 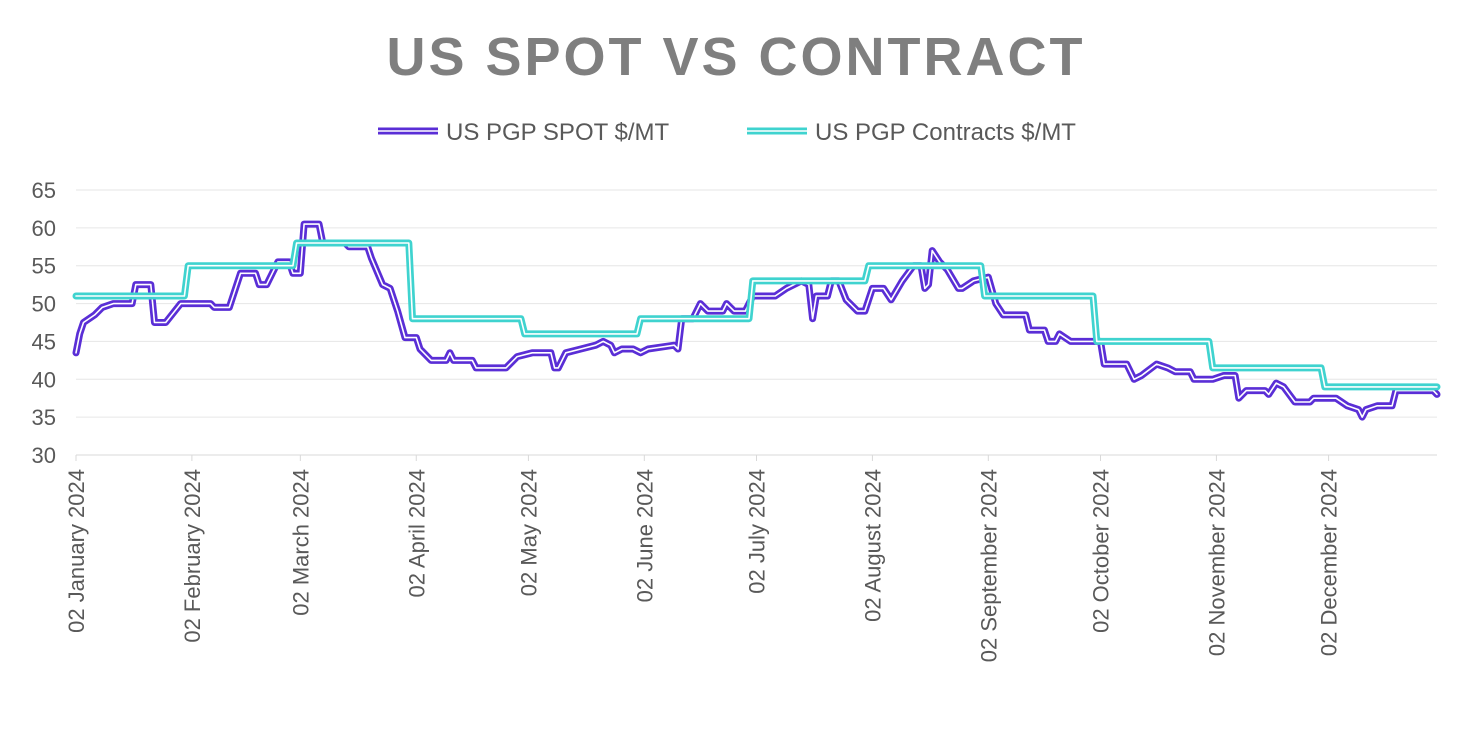 I want to click on x-tick-label: 02 April 2024, so click(x=416, y=533).